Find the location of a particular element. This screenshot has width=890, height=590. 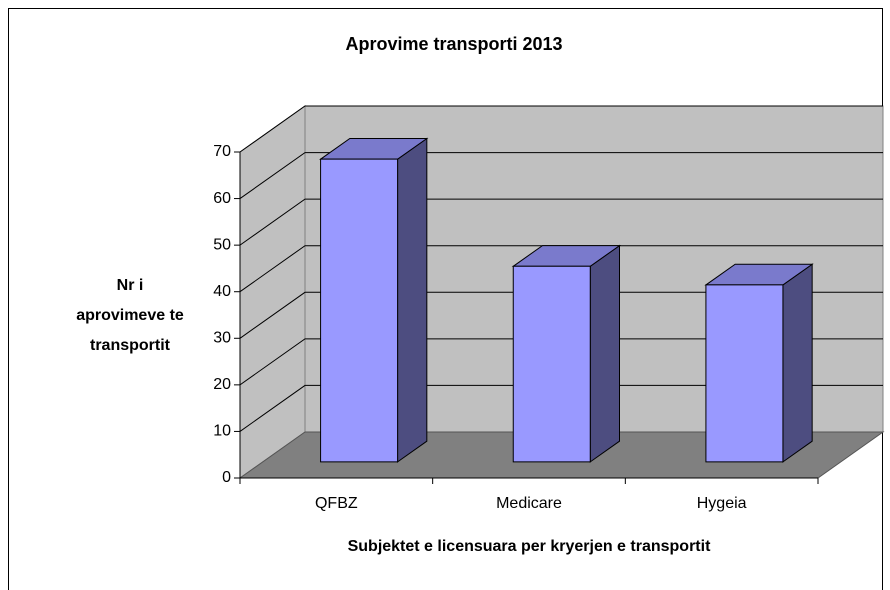

x-tick-label: QFBZ is located at coordinates (336, 503).